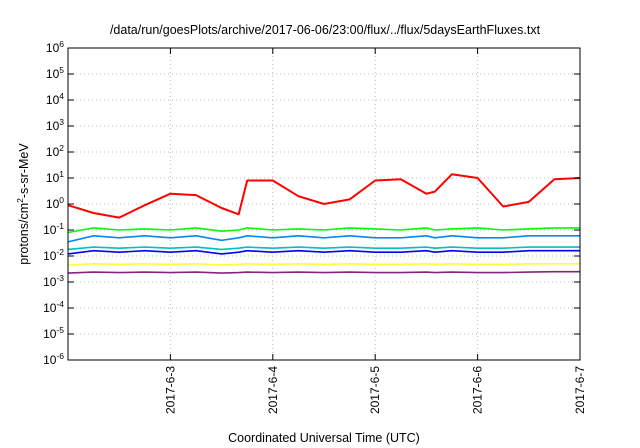 This screenshot has width=640, height=448. Describe the element at coordinates (273, 390) in the screenshot. I see `x-tick-label: 2017-6-4` at that location.